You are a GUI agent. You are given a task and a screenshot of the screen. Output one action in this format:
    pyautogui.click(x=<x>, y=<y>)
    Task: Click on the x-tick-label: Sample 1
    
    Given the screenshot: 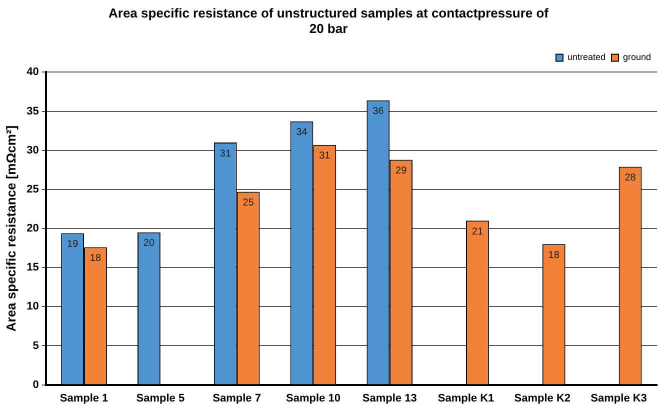 What is the action you would take?
    pyautogui.click(x=84, y=398)
    